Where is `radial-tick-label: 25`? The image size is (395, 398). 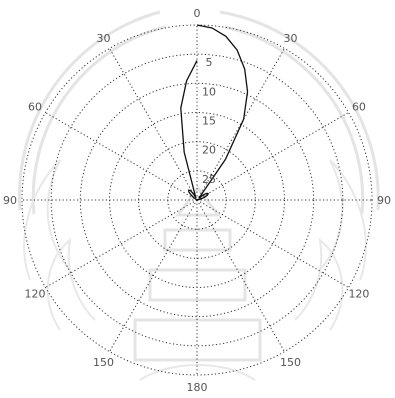
radial-tick-label: 25 is located at coordinates (209, 179).